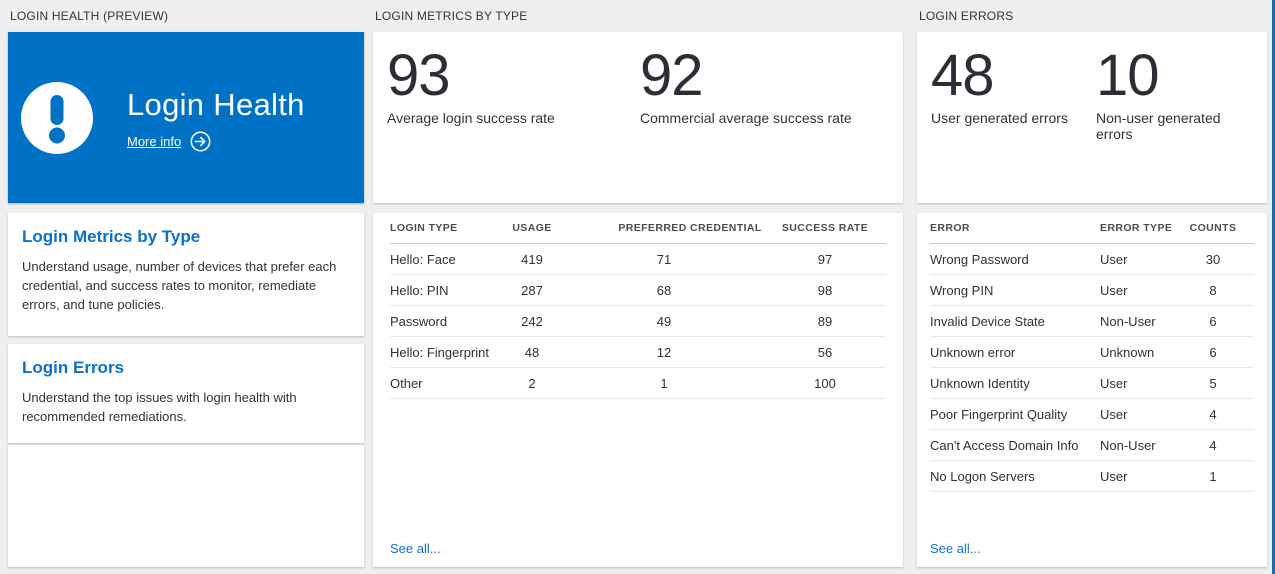  Describe the element at coordinates (406, 383) in the screenshot. I see `cell-login-type: Other` at that location.